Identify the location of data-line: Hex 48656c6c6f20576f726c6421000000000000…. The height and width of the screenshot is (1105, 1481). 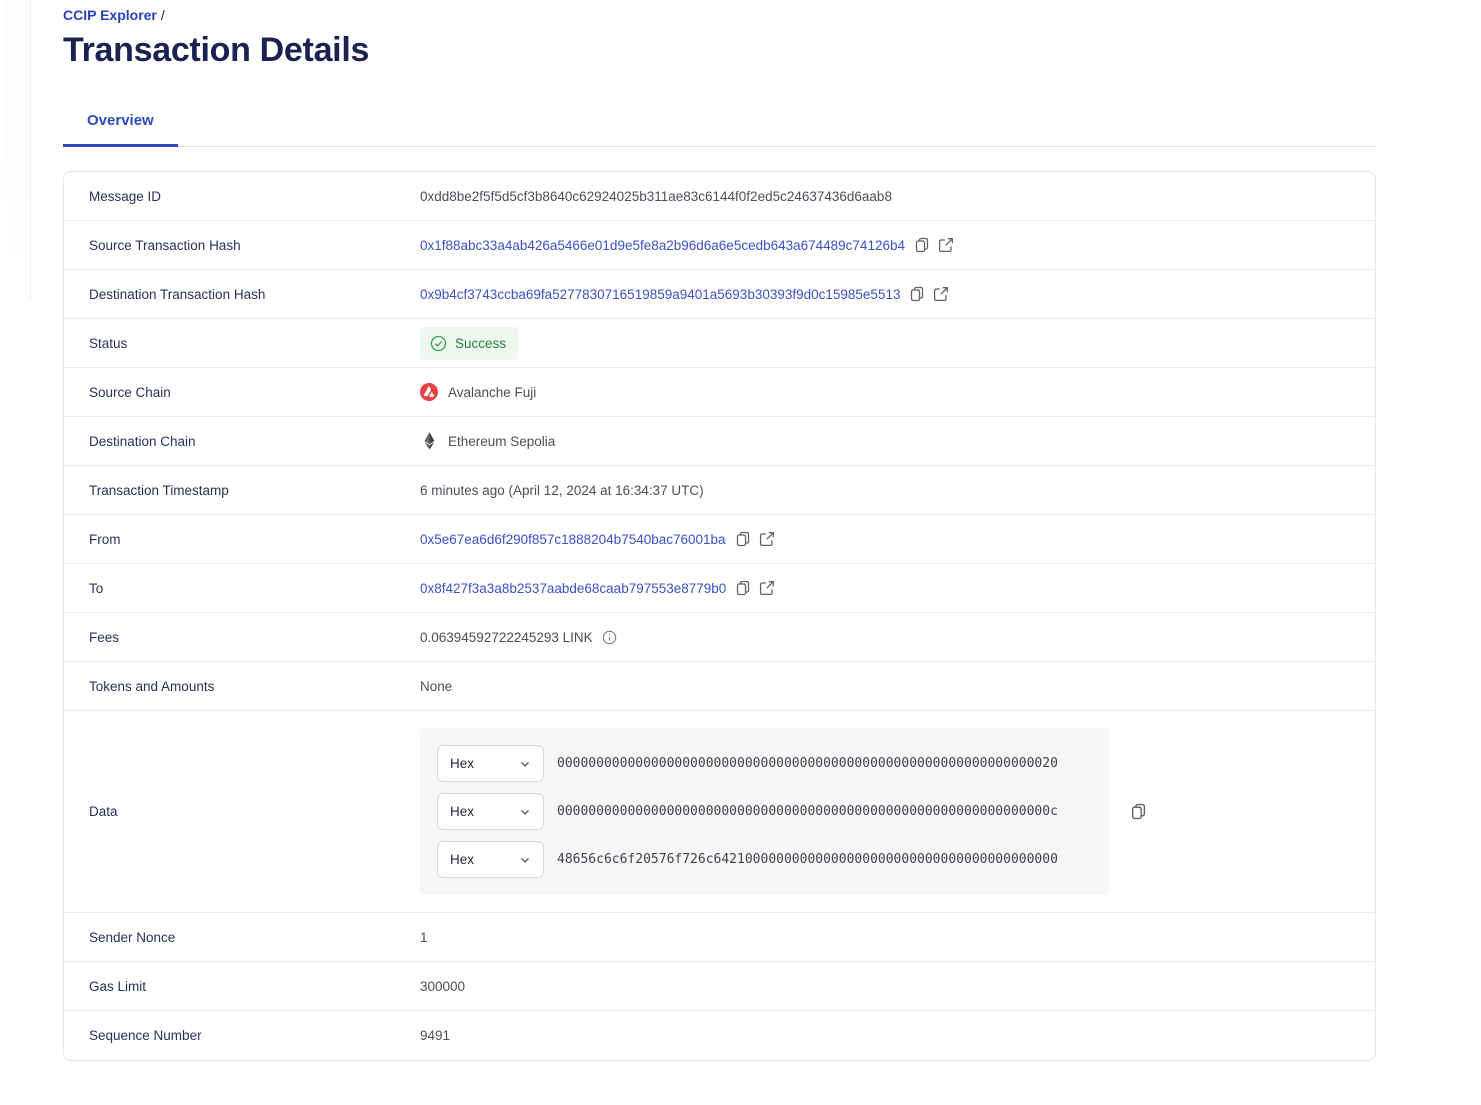
(764, 860).